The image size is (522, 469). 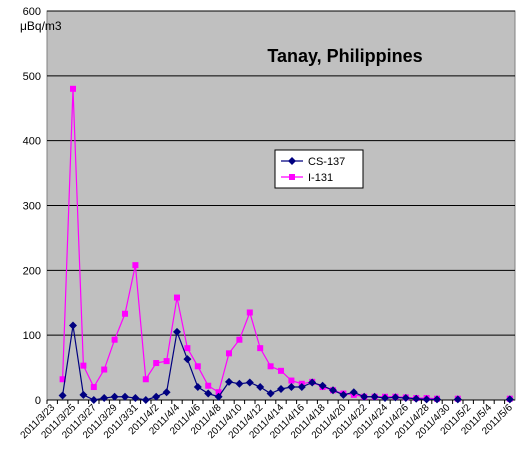 What do you see at coordinates (32, 142) in the screenshot?
I see `y-tick-label: 400` at bounding box center [32, 142].